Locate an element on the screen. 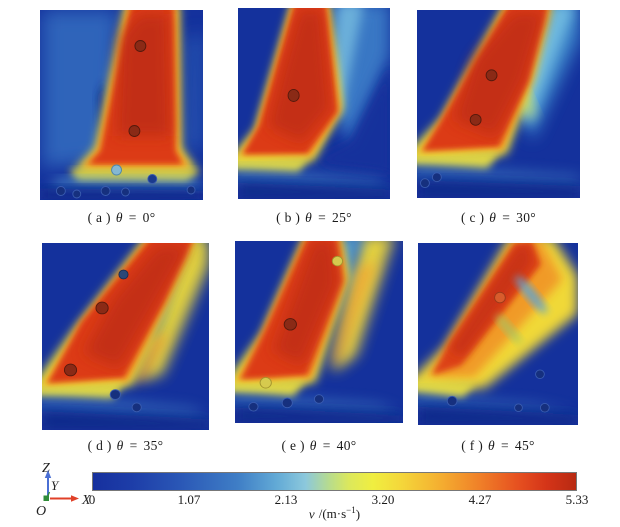 This screenshot has height=527, width=620. theta-value: 30° is located at coordinates (526, 217).